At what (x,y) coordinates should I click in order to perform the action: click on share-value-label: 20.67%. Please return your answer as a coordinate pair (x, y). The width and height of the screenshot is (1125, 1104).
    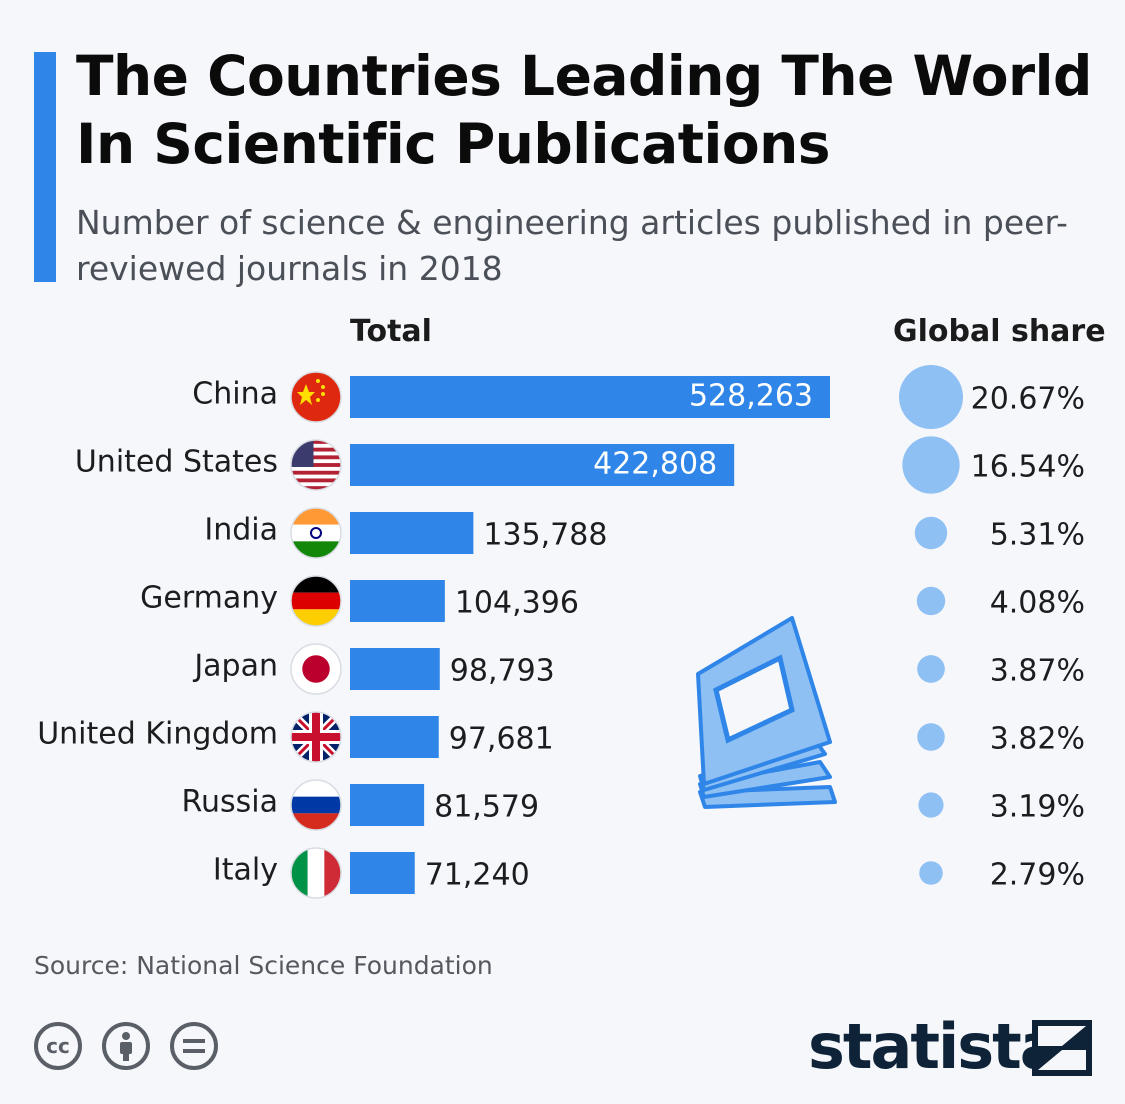
    Looking at the image, I should click on (1028, 399).